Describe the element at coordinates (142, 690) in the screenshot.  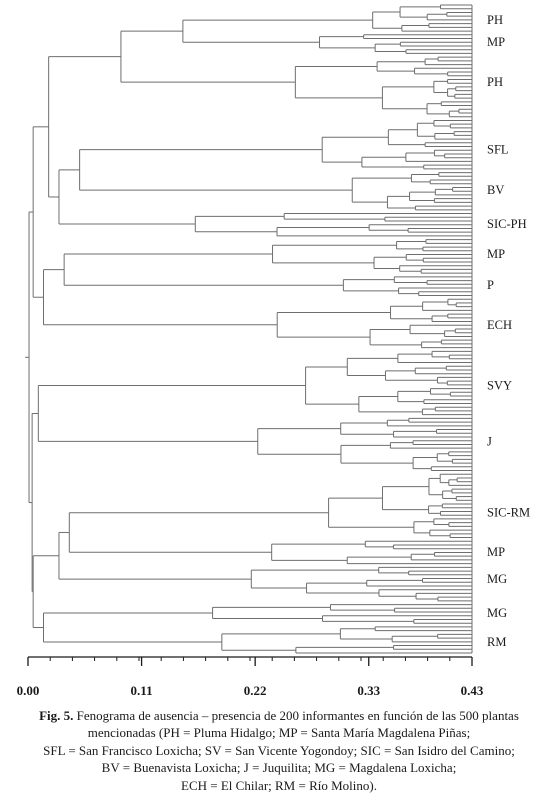
I see `x-tick-label: 0.11` at that location.